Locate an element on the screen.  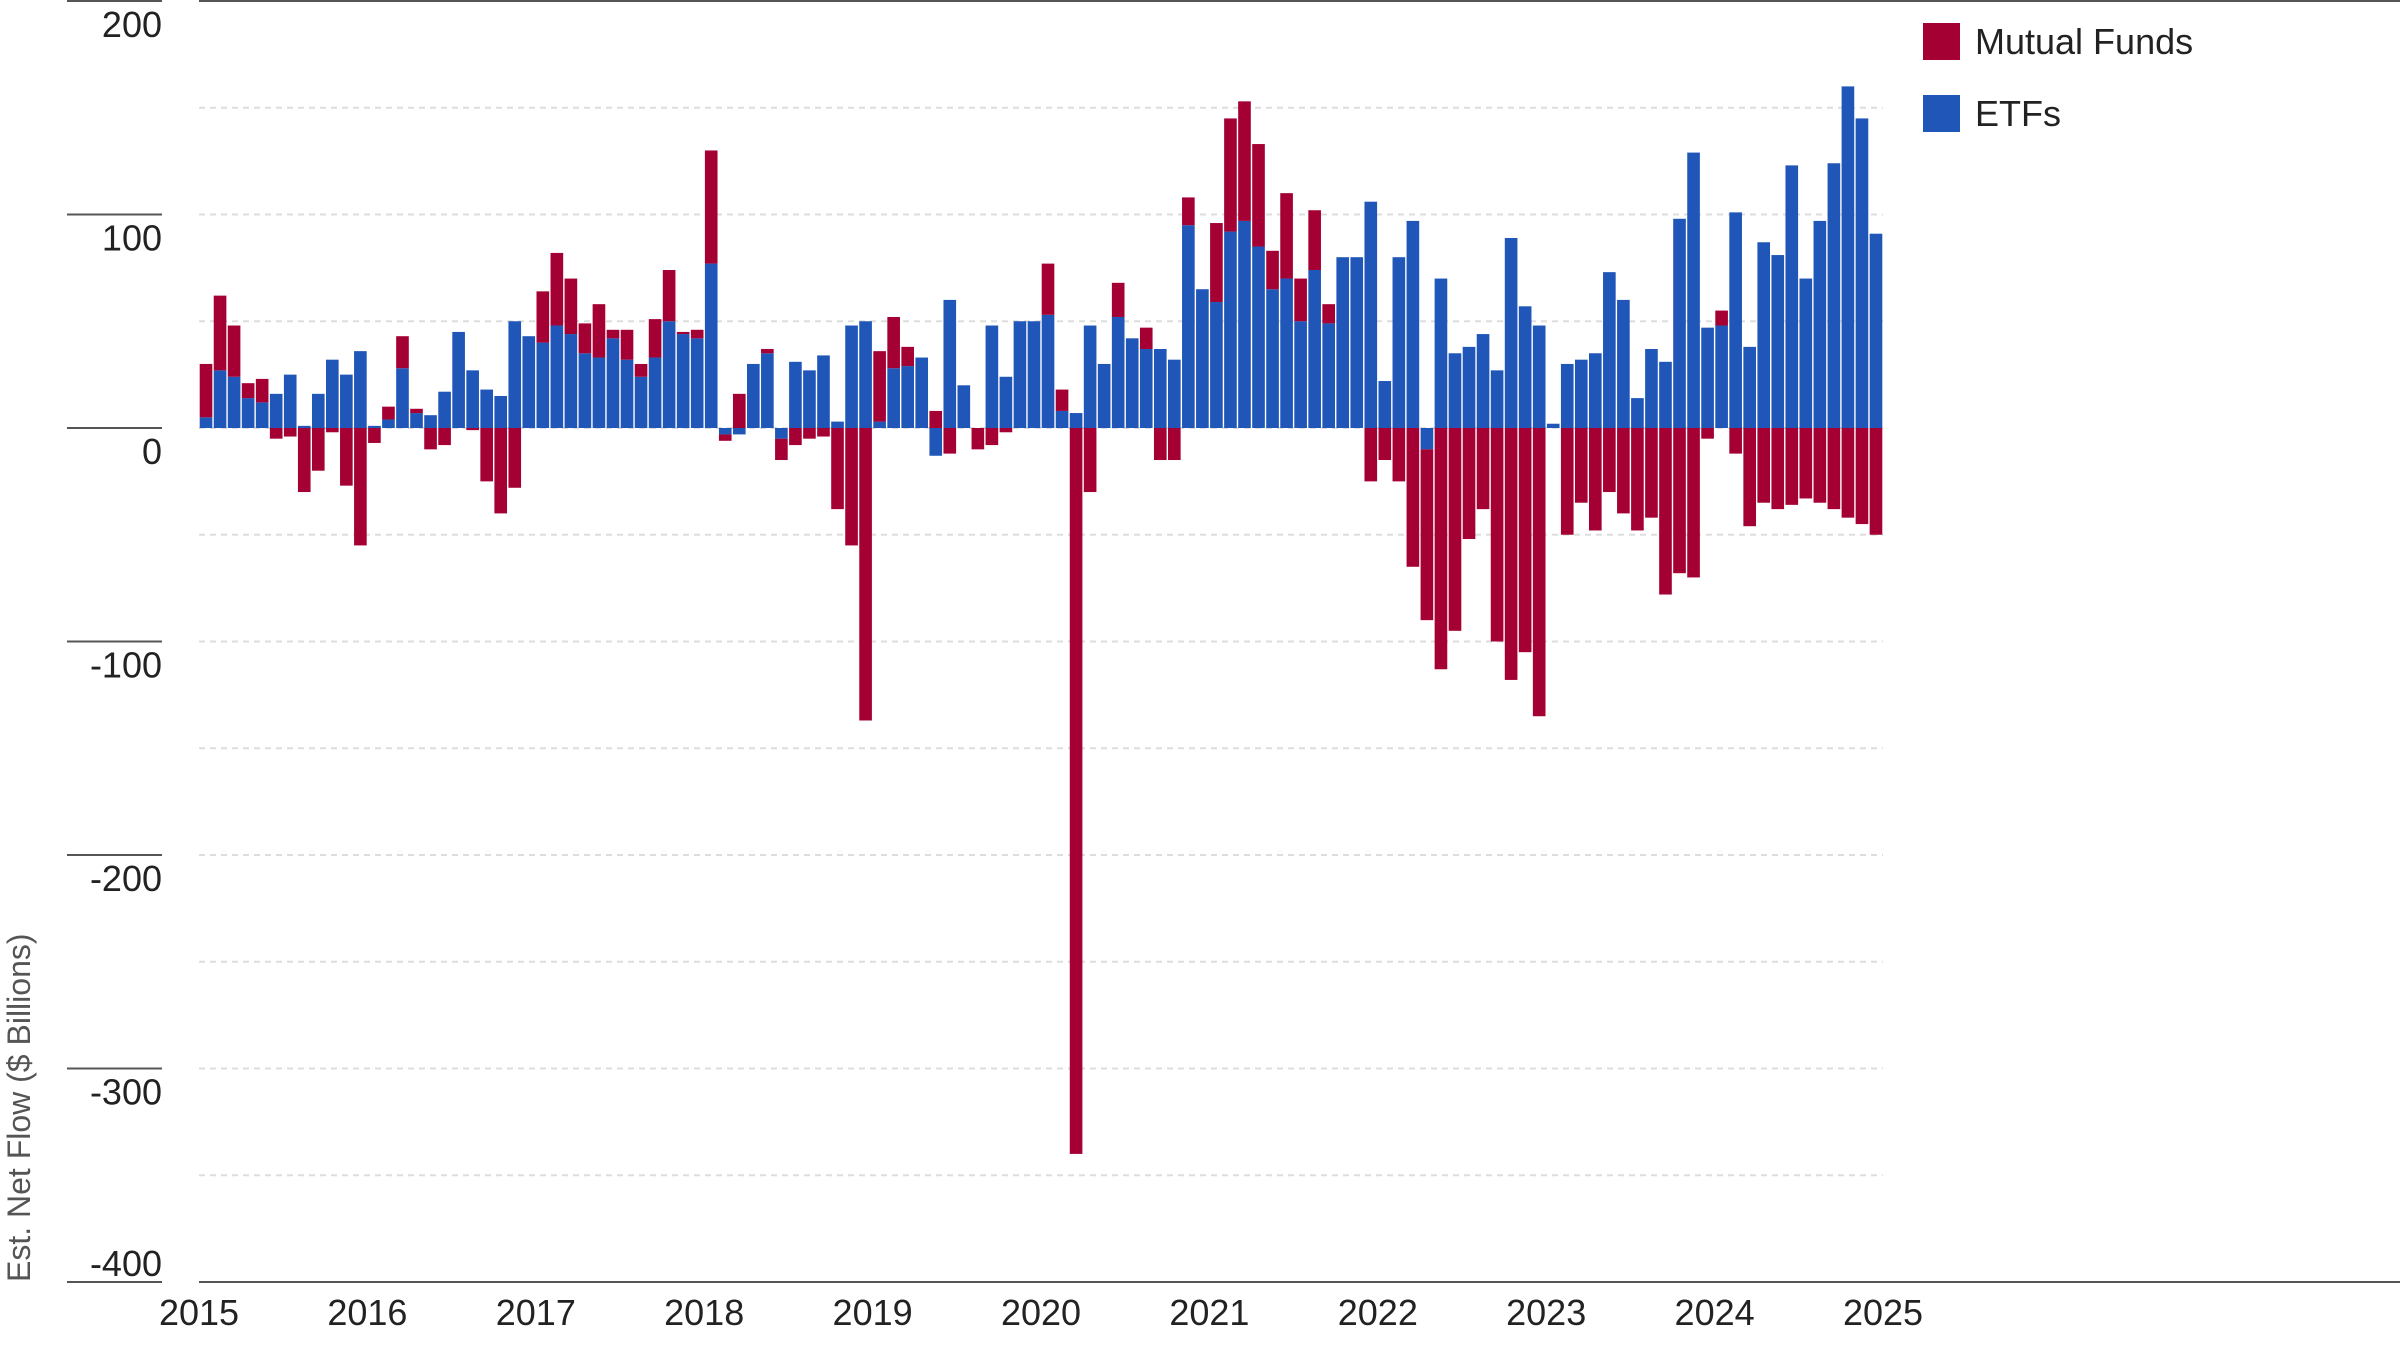
x-tick-label: 2022 is located at coordinates (1378, 1312).